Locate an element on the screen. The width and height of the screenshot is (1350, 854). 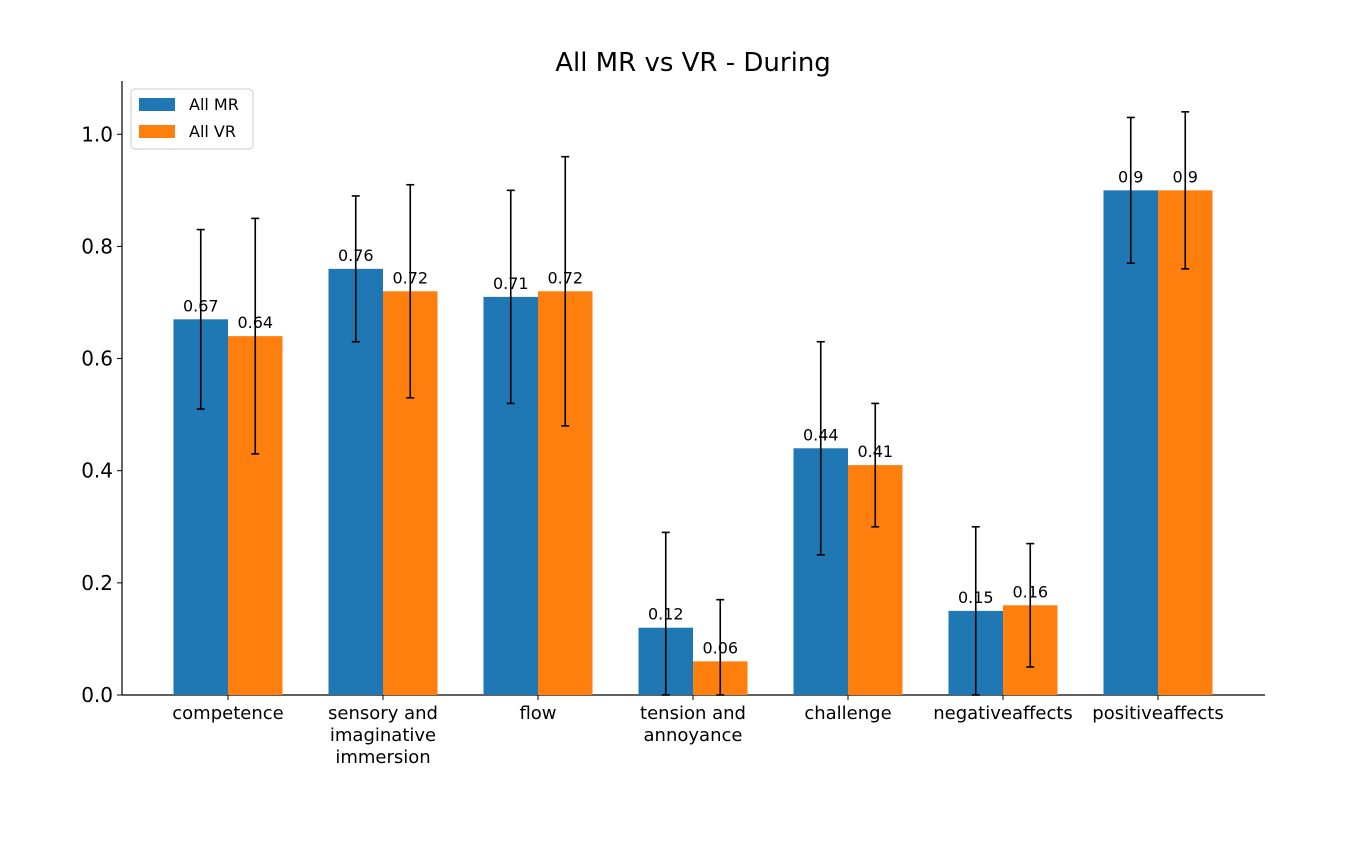
data-label: 0.71 is located at coordinates (511, 283).